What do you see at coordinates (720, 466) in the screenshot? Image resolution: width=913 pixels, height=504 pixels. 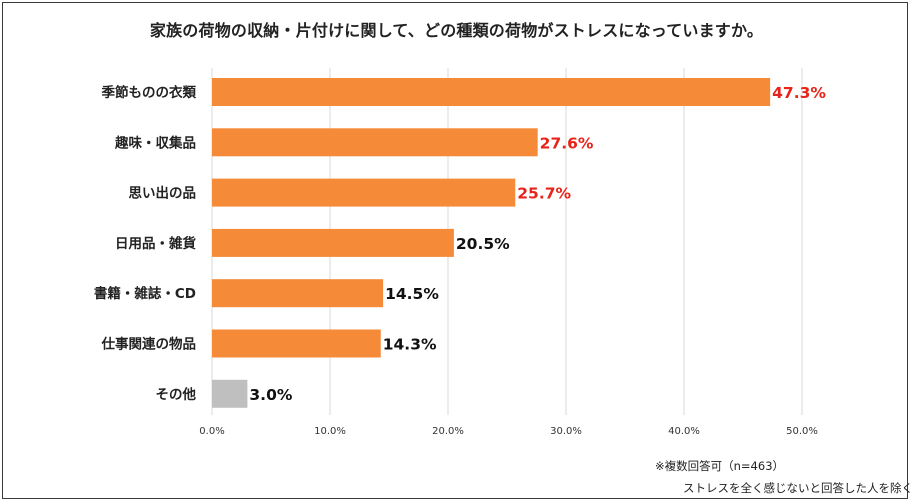 I see `sample-size-note: ※複数回答可（n=463）` at bounding box center [720, 466].